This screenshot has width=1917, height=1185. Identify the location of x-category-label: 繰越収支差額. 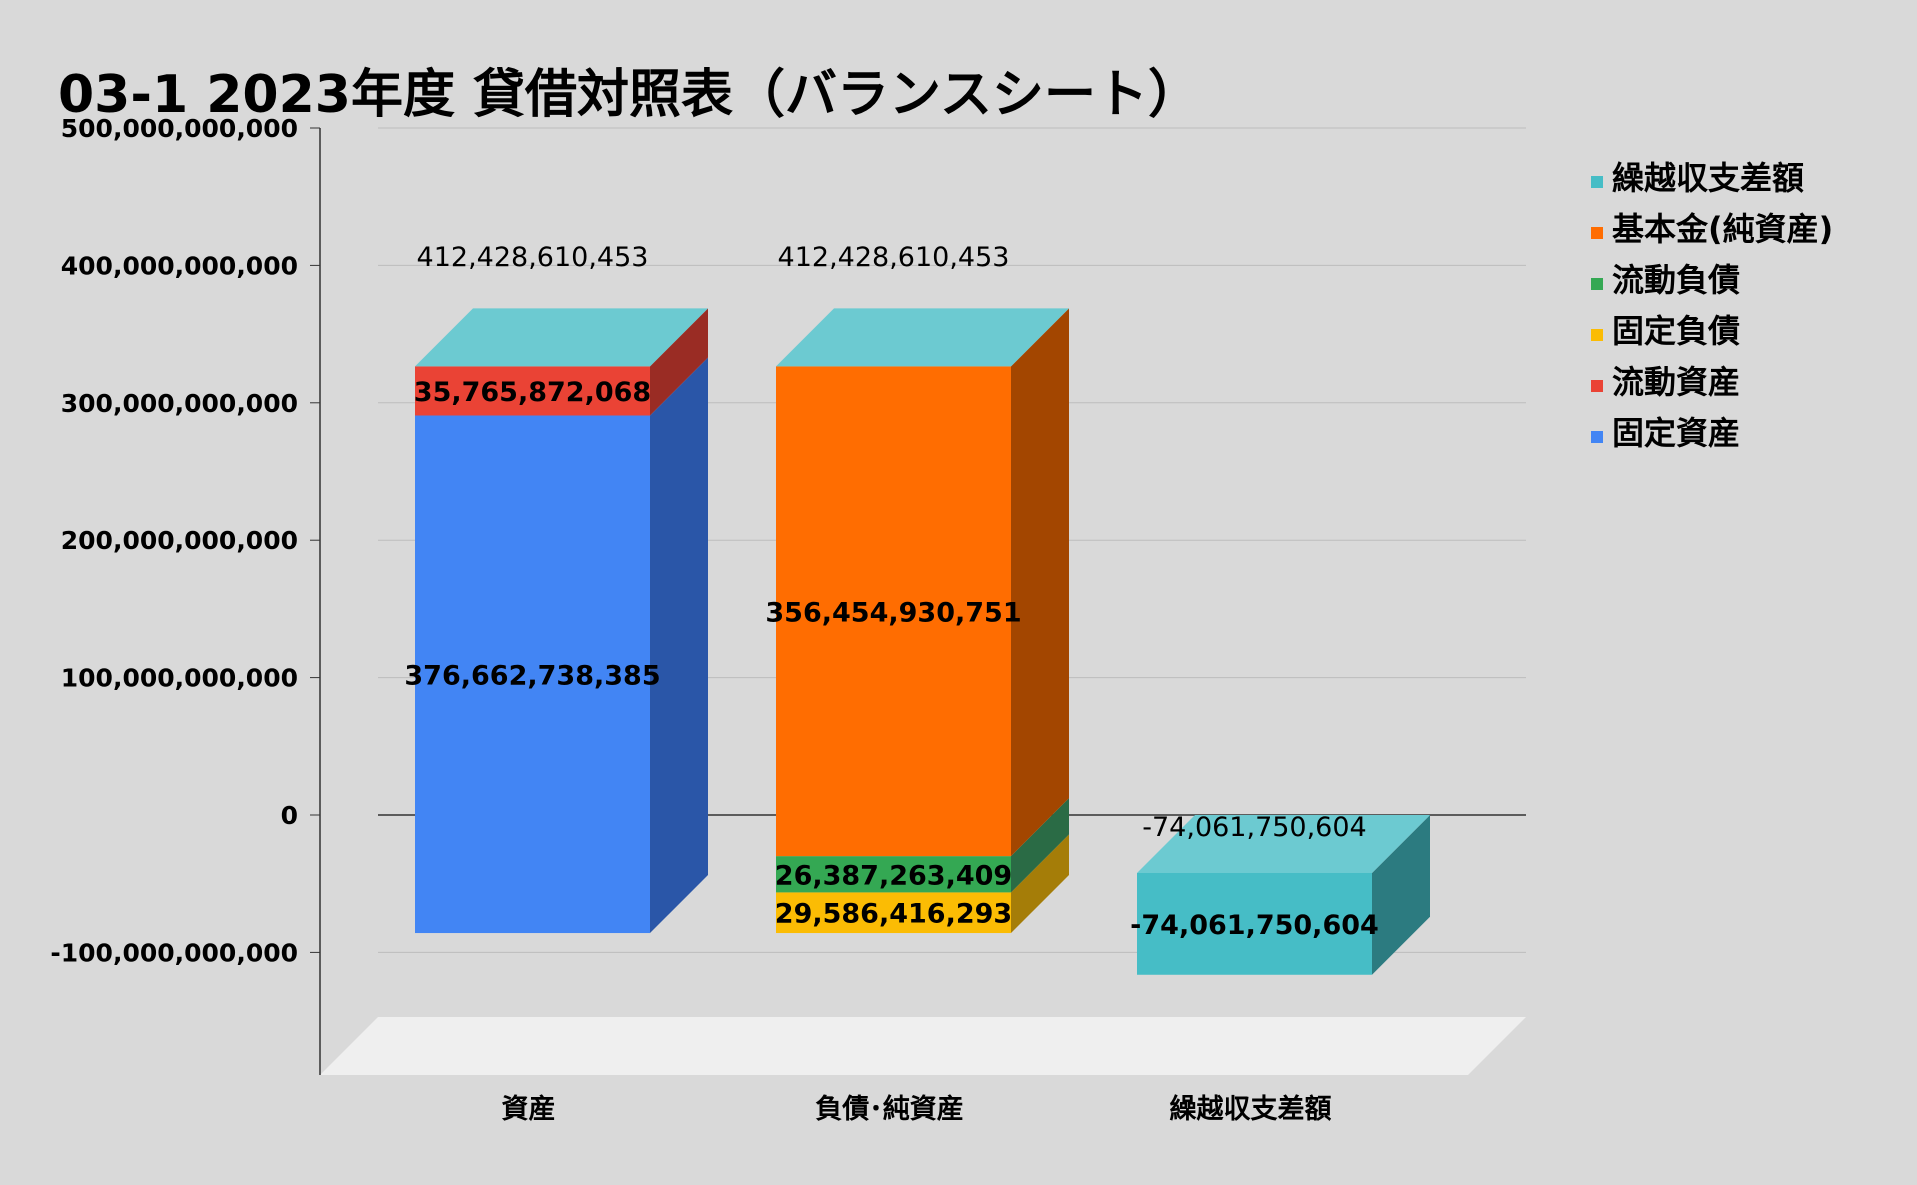
(1251, 1109).